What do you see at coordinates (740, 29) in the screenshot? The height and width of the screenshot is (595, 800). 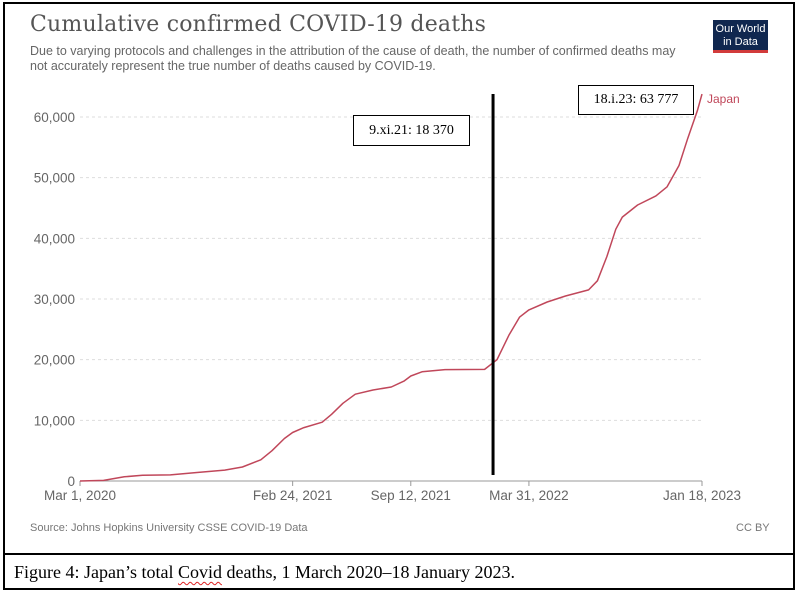 I see `logo-line-1: Our World` at bounding box center [740, 29].